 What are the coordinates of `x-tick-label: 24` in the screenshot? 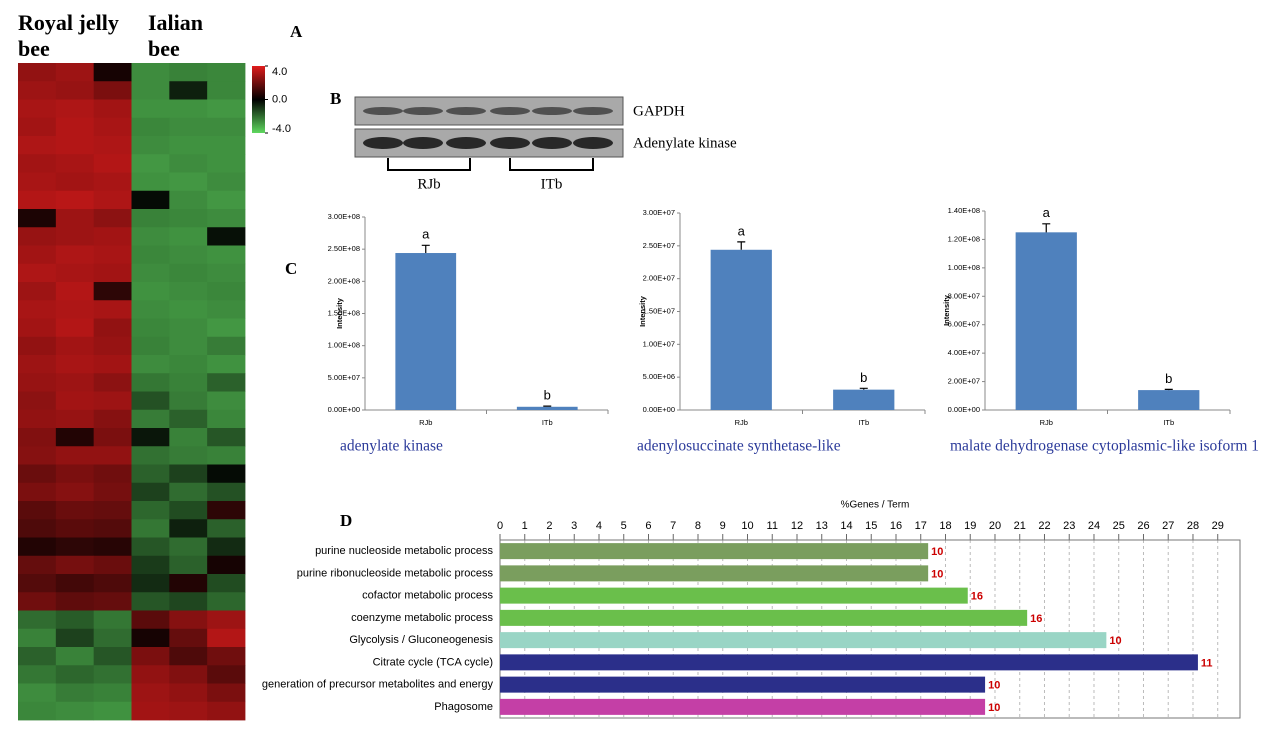 It's located at (1094, 526).